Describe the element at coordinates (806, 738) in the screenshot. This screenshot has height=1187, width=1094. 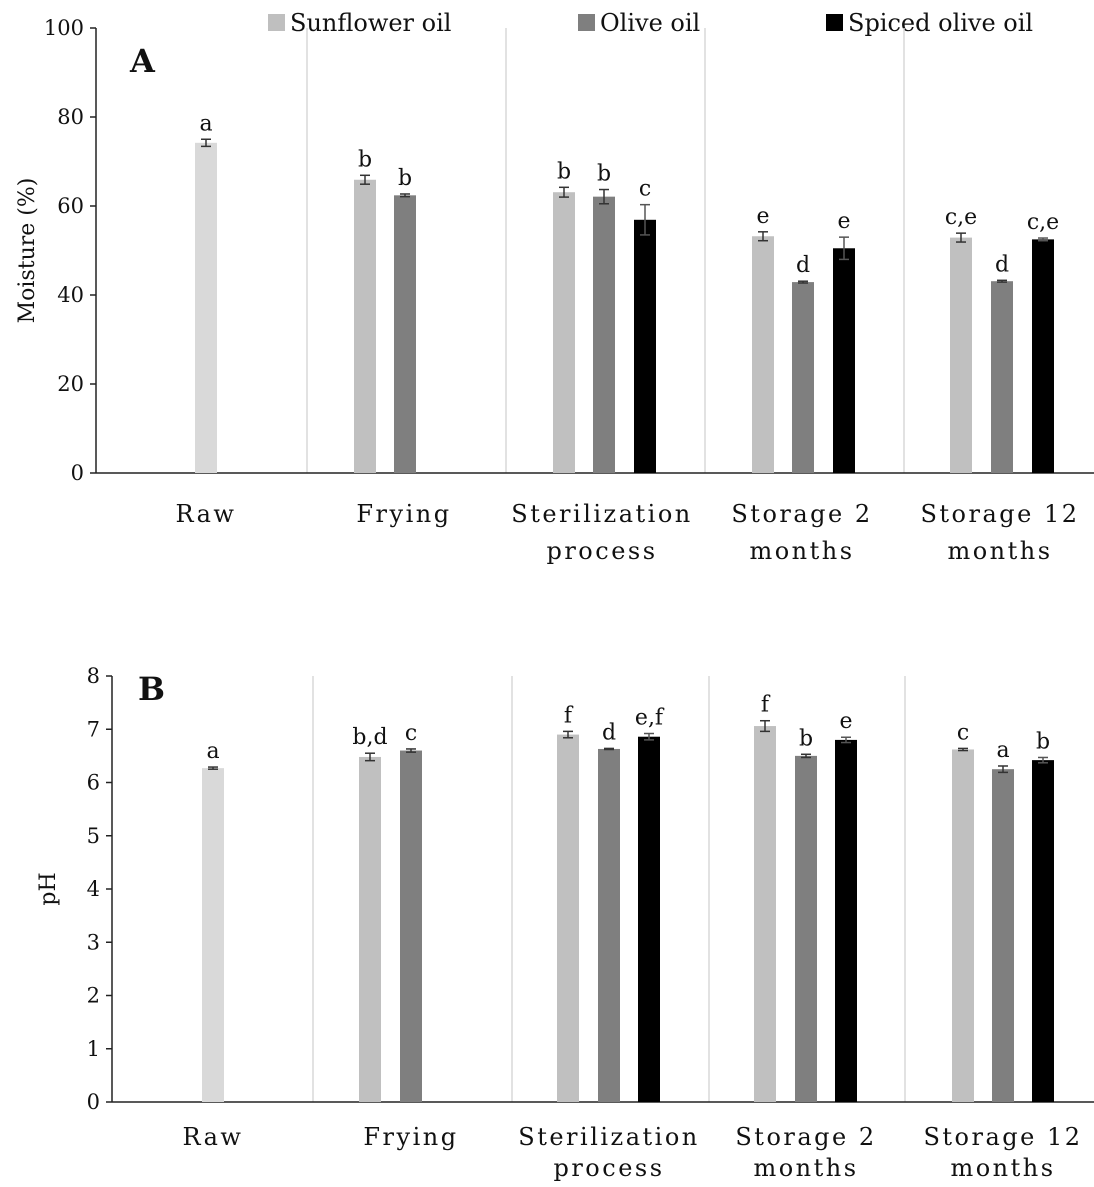
I see `panel-2-sig-label-2-4: b` at that location.